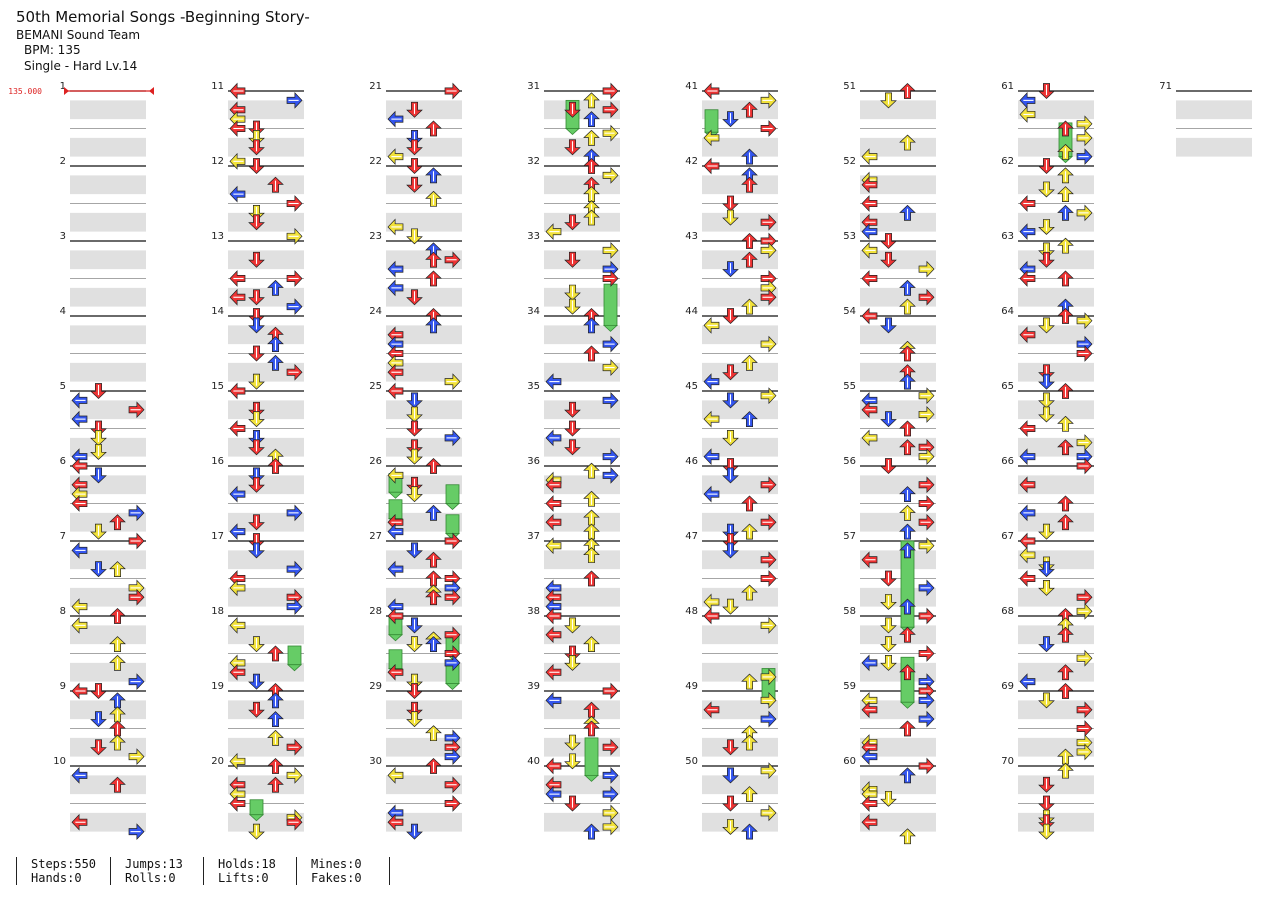  I want to click on measure-number: 67, so click(1007, 536).